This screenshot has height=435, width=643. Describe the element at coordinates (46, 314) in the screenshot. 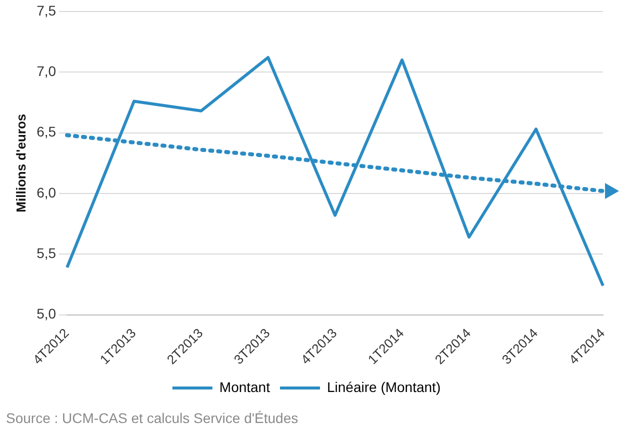

I see `y-tick-label: 5,0` at that location.